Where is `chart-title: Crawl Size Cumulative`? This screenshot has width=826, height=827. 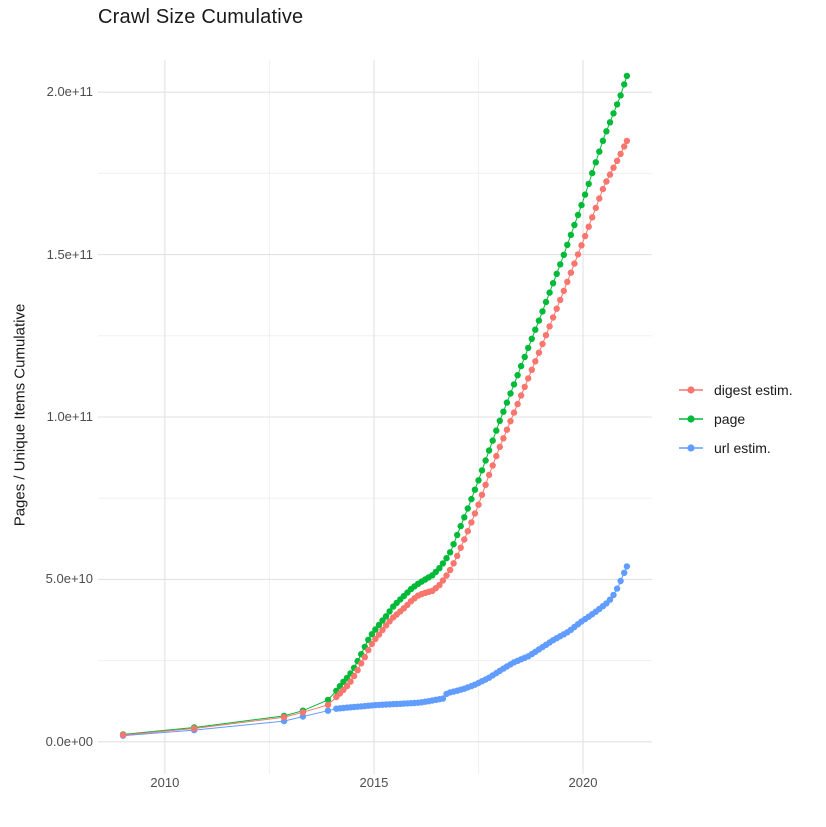 chart-title: Crawl Size Cumulative is located at coordinates (201, 17).